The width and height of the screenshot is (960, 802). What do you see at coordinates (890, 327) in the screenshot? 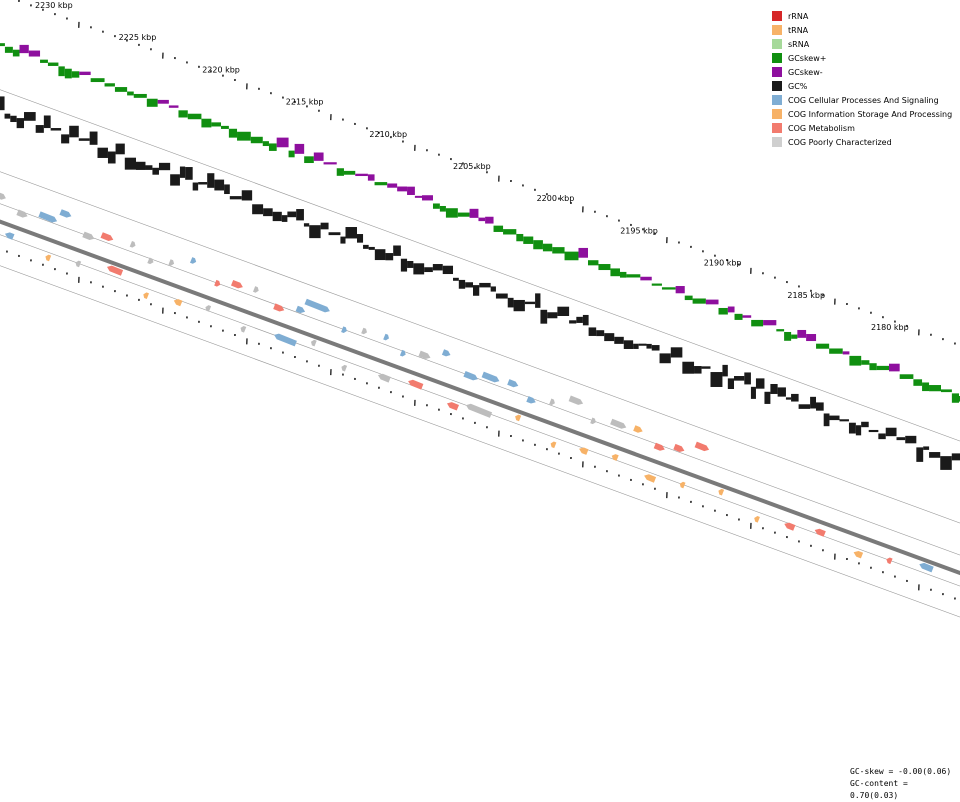
I see `kbp-label: 2180 kbp` at bounding box center [890, 327].